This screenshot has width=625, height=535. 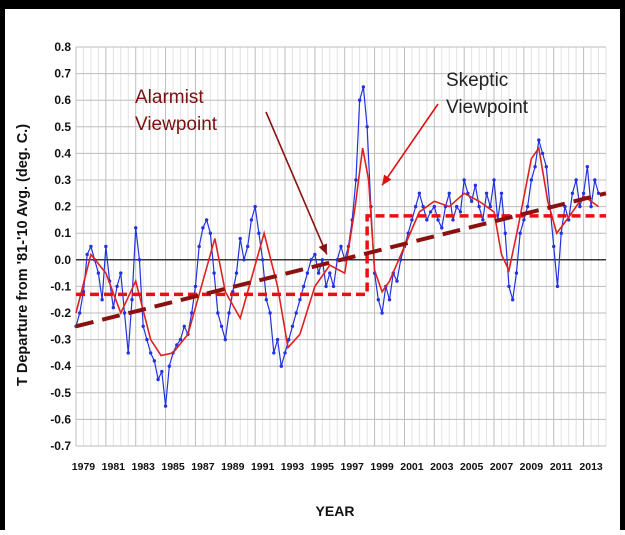 I want to click on y-tick-label: 0.7, so click(x=62, y=74).